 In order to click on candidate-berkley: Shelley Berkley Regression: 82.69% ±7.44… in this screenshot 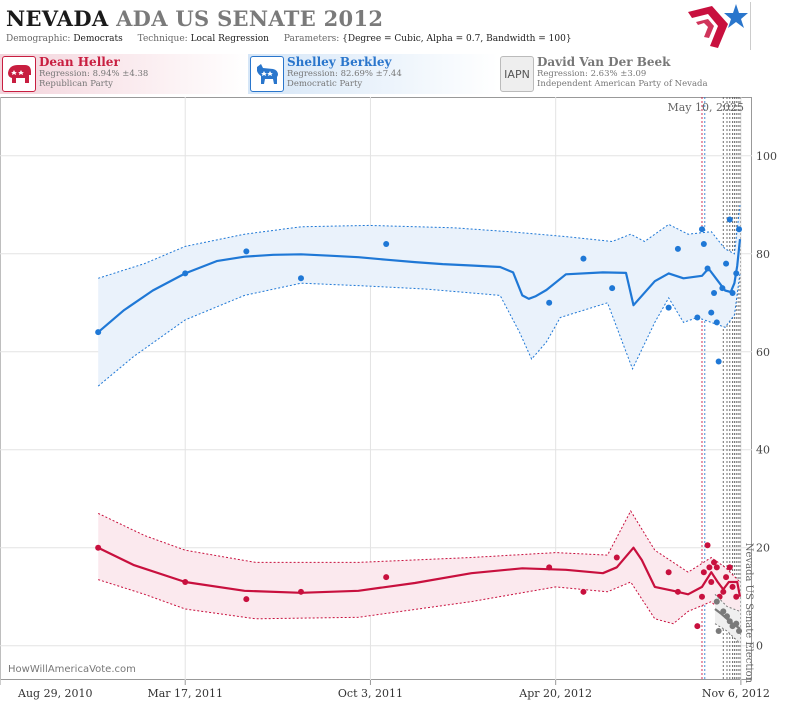, I will do `click(373, 74)`.